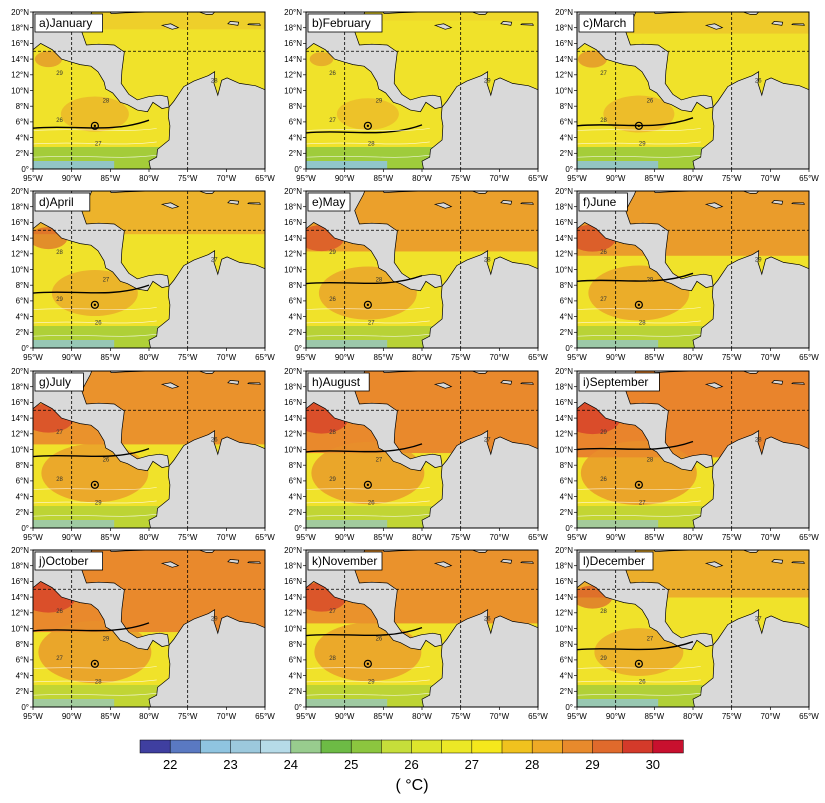 The height and width of the screenshot is (803, 825). Describe the element at coordinates (246, 746) in the screenshot. I see `colorbar-swatch` at that location.